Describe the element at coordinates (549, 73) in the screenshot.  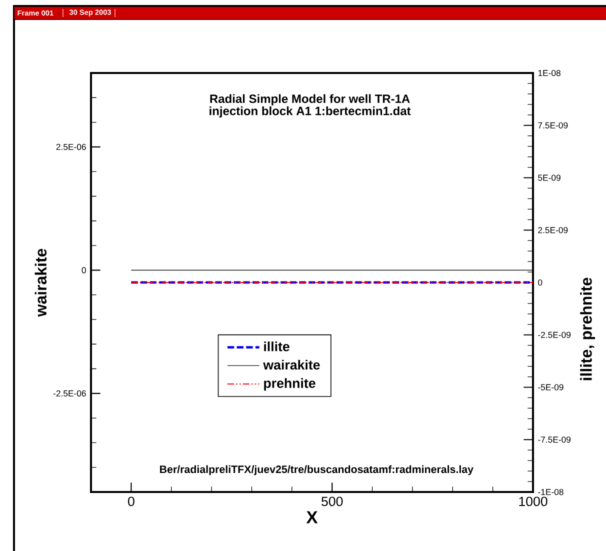
I see `y2-tick-label: 1E-08` at that location.